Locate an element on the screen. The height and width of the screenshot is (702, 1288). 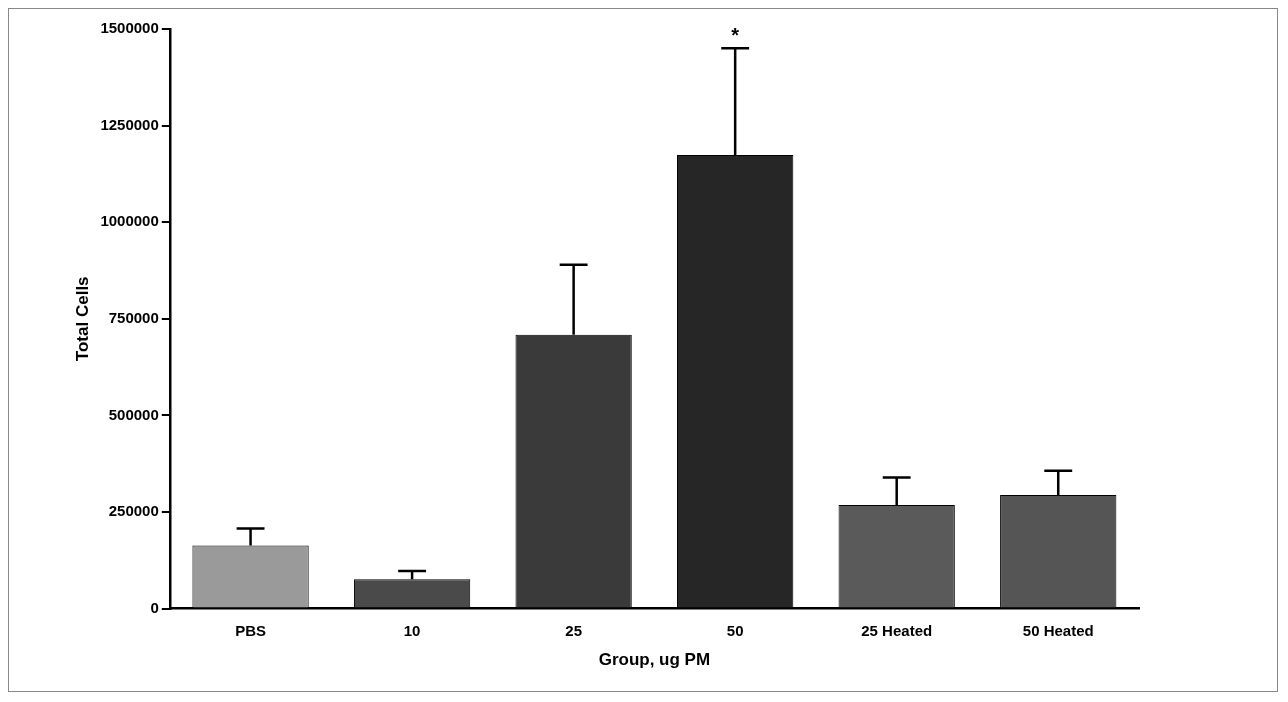
y-tick-label: 1250000 is located at coordinates (129, 124).